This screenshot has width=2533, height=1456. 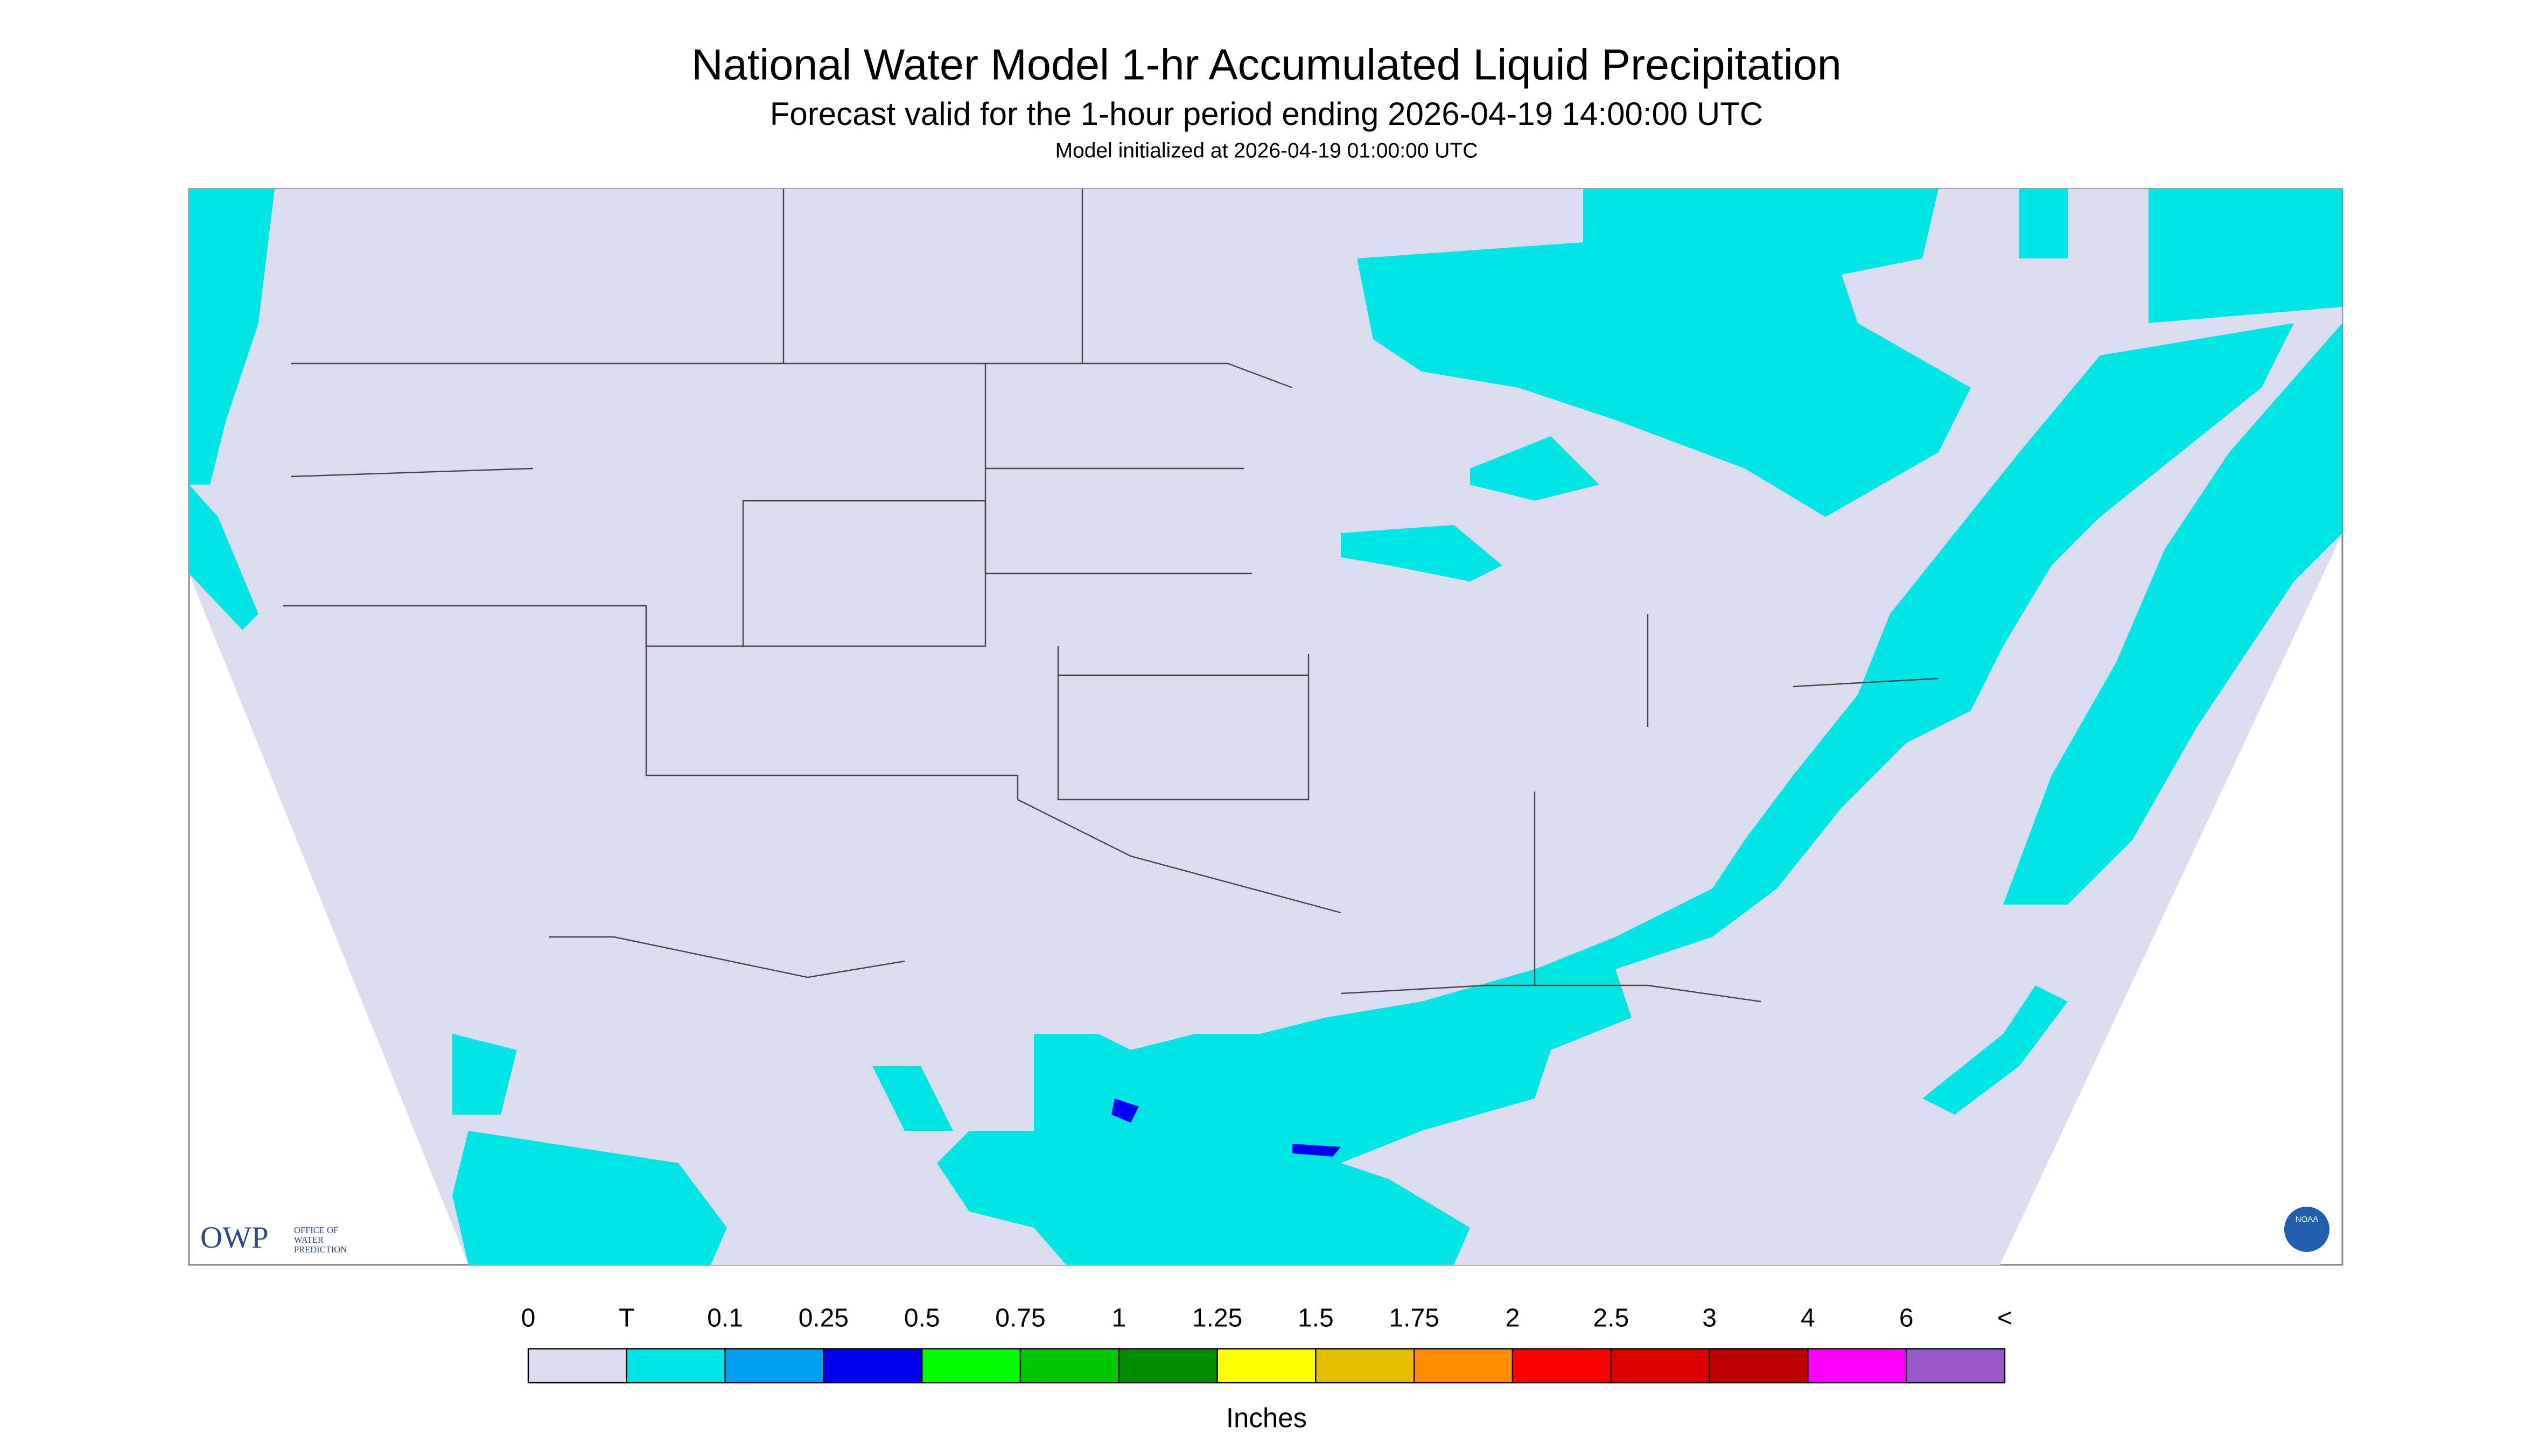 I want to click on legend-label: 2, so click(x=1513, y=1318).